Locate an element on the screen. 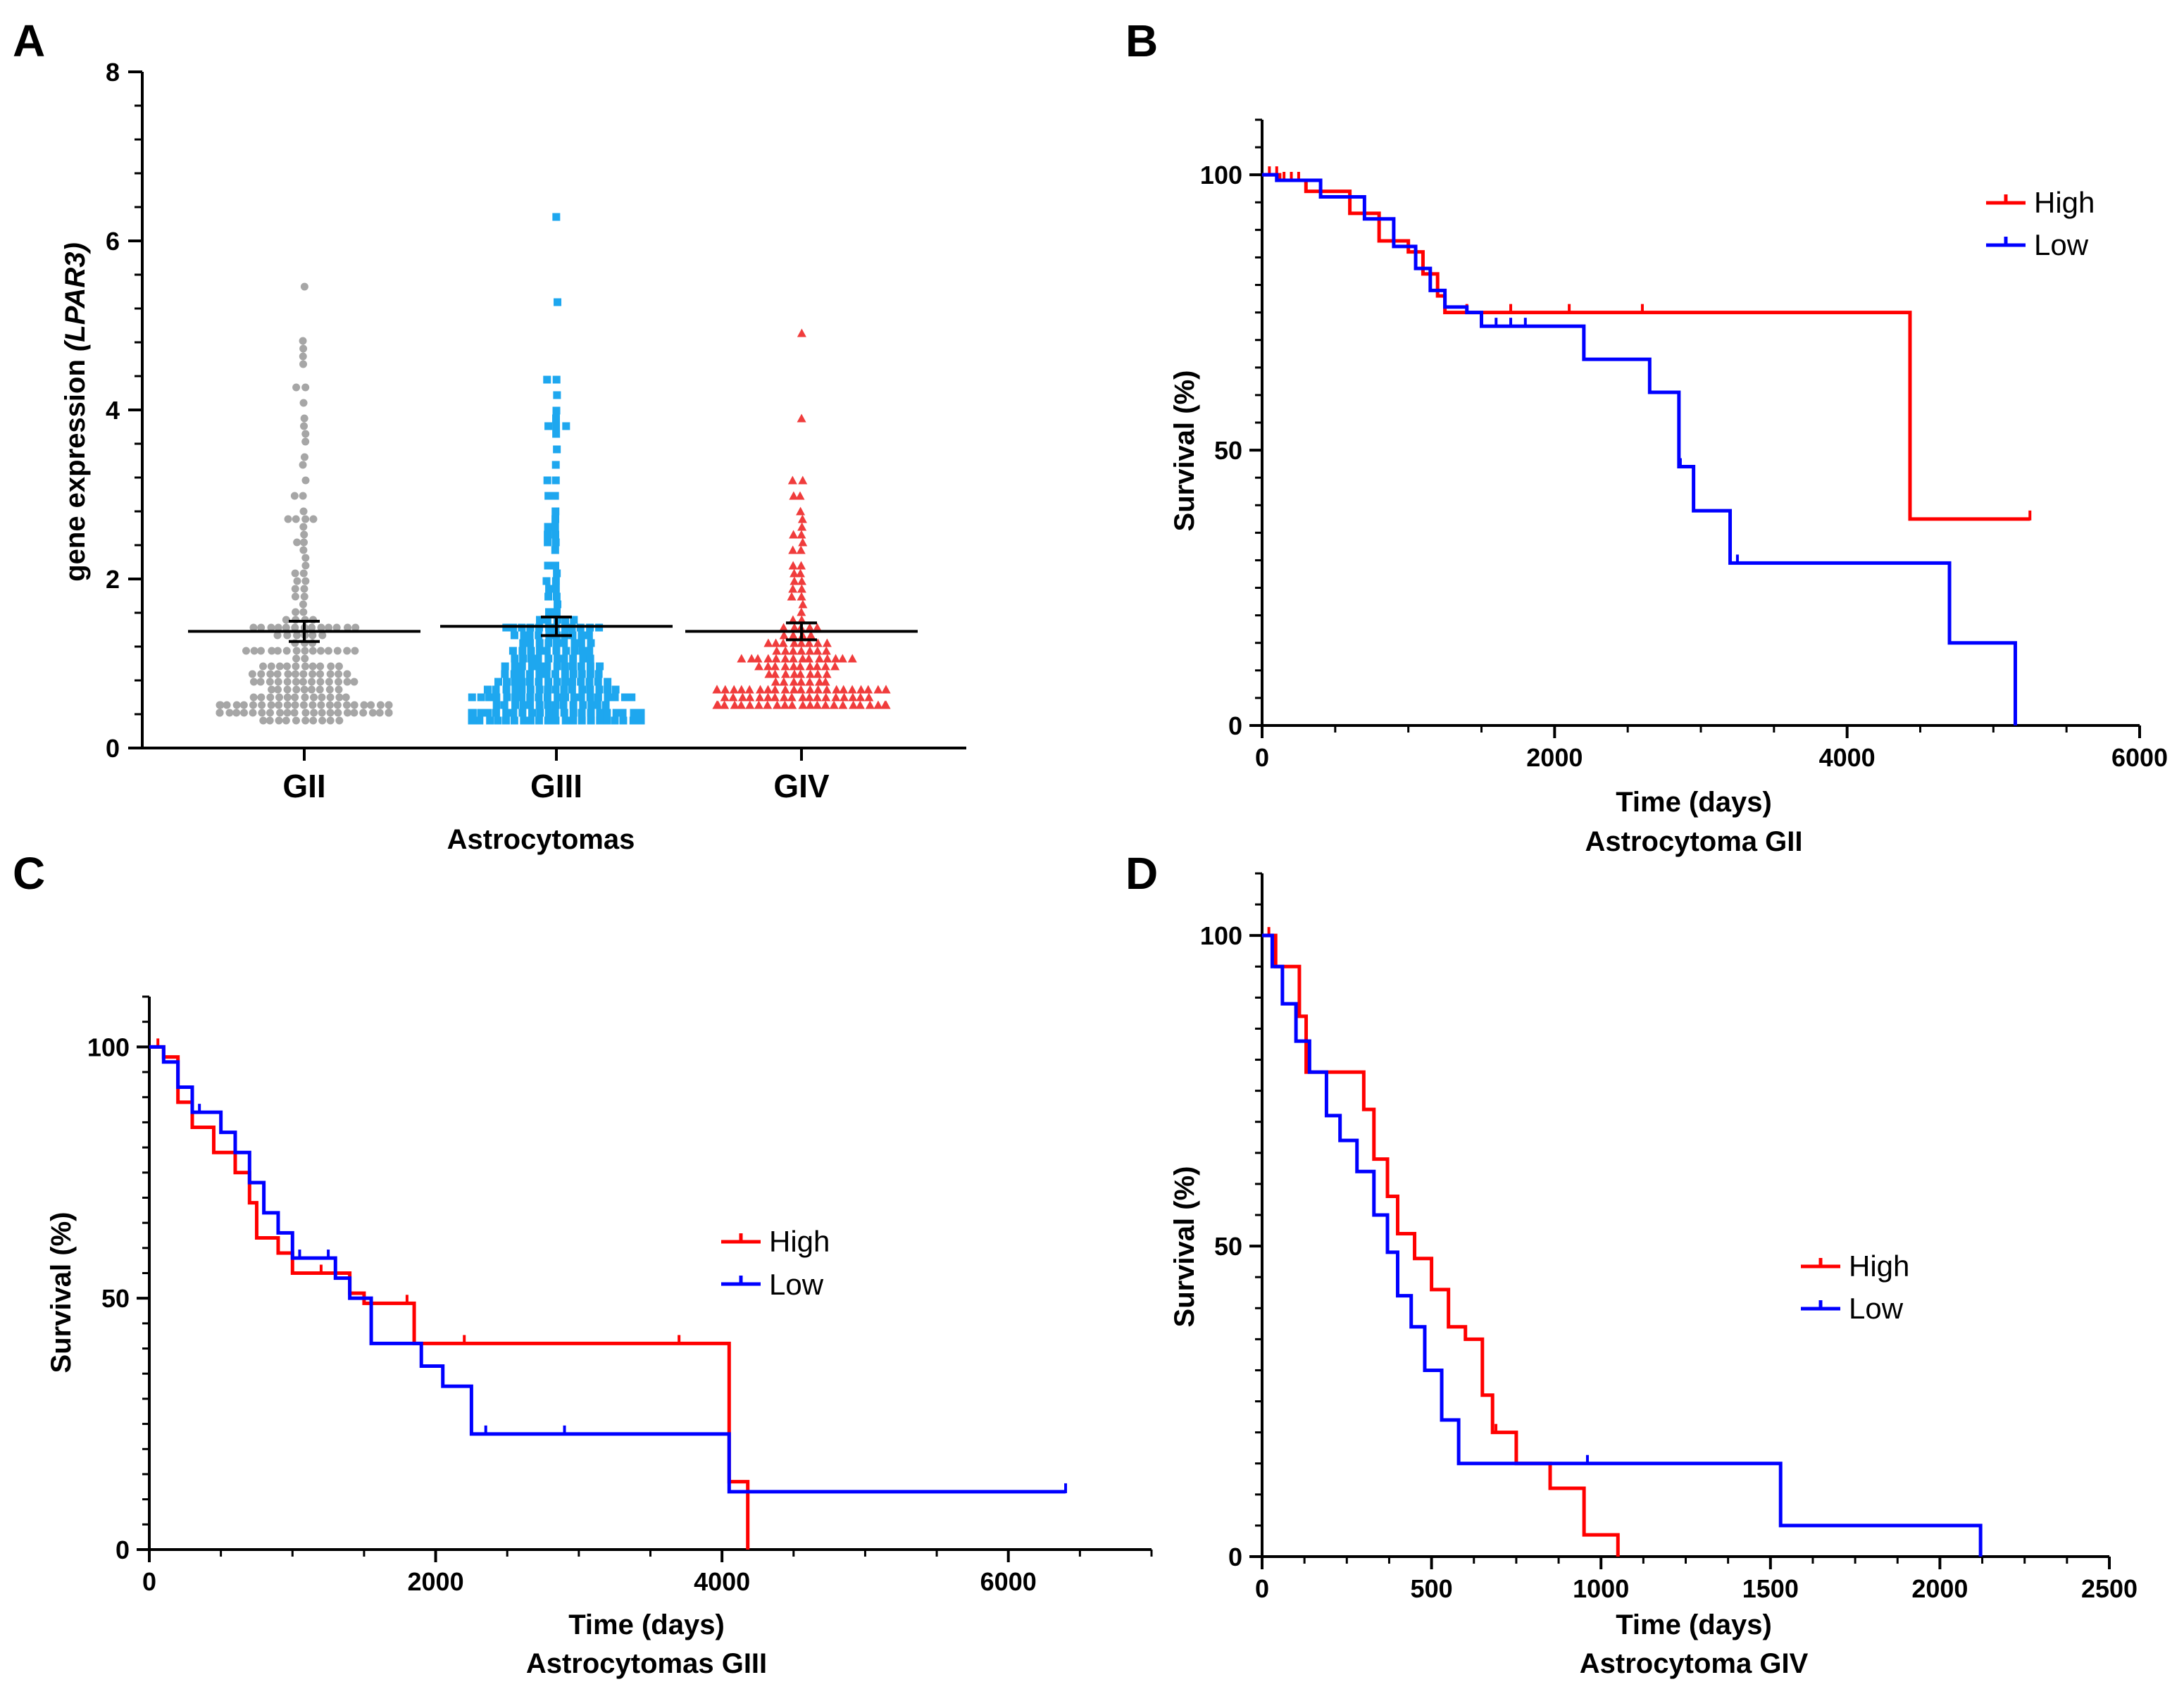 The height and width of the screenshot is (1701, 2184). panel-c-legend-low: Low is located at coordinates (796, 1285).